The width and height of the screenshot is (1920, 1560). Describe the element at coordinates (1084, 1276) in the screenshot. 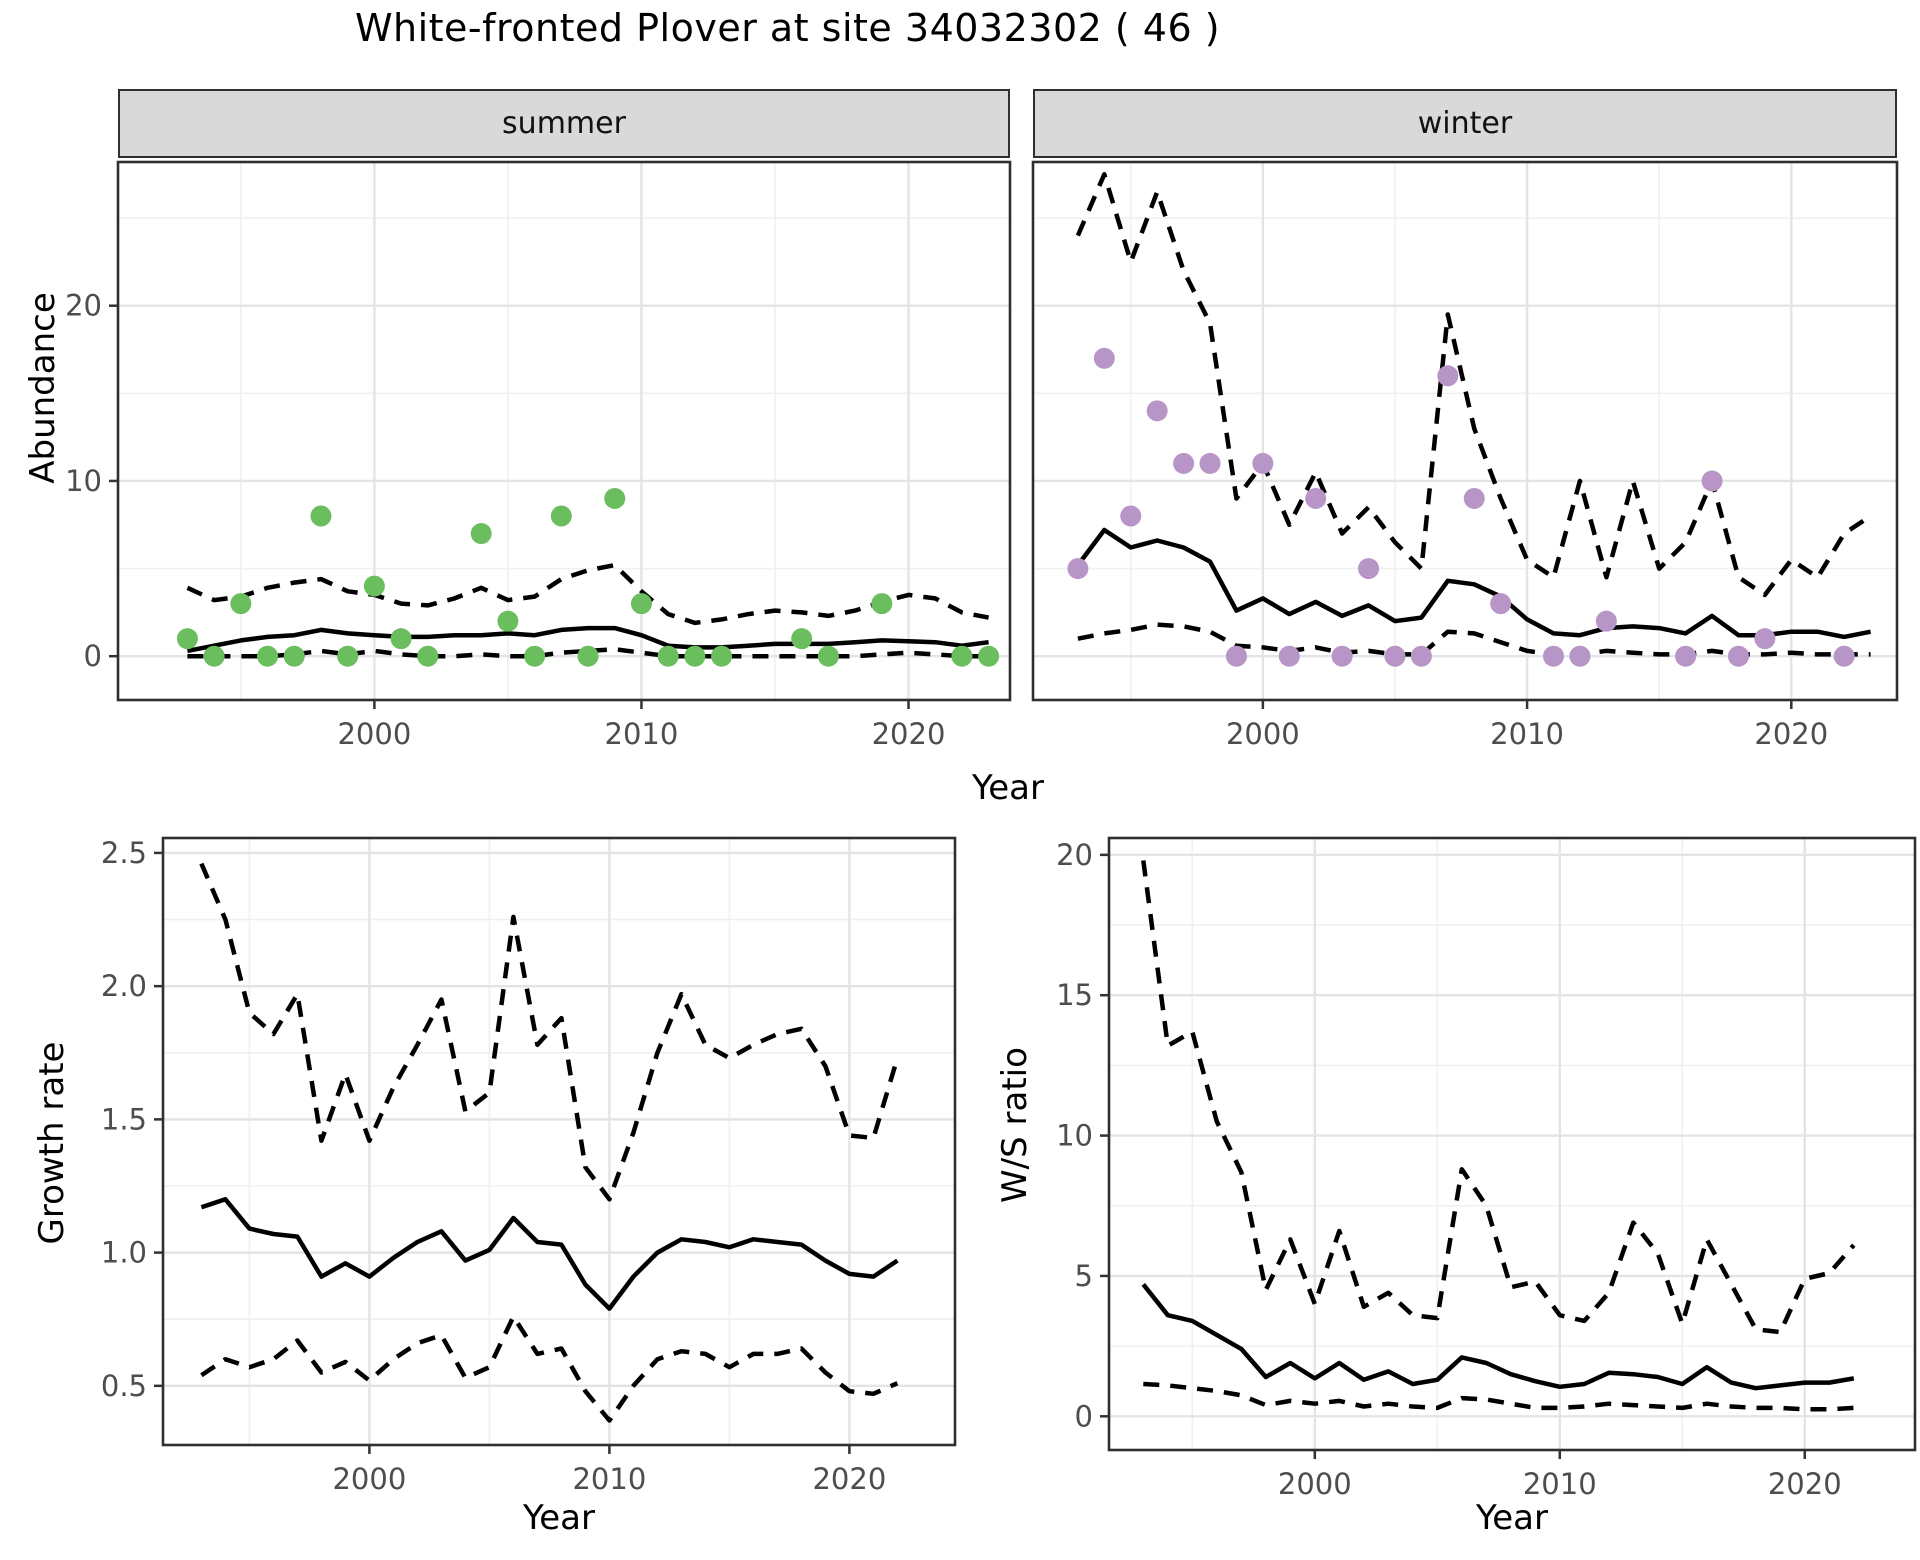

I see `ws-ratio-y-tick-label: 5` at that location.